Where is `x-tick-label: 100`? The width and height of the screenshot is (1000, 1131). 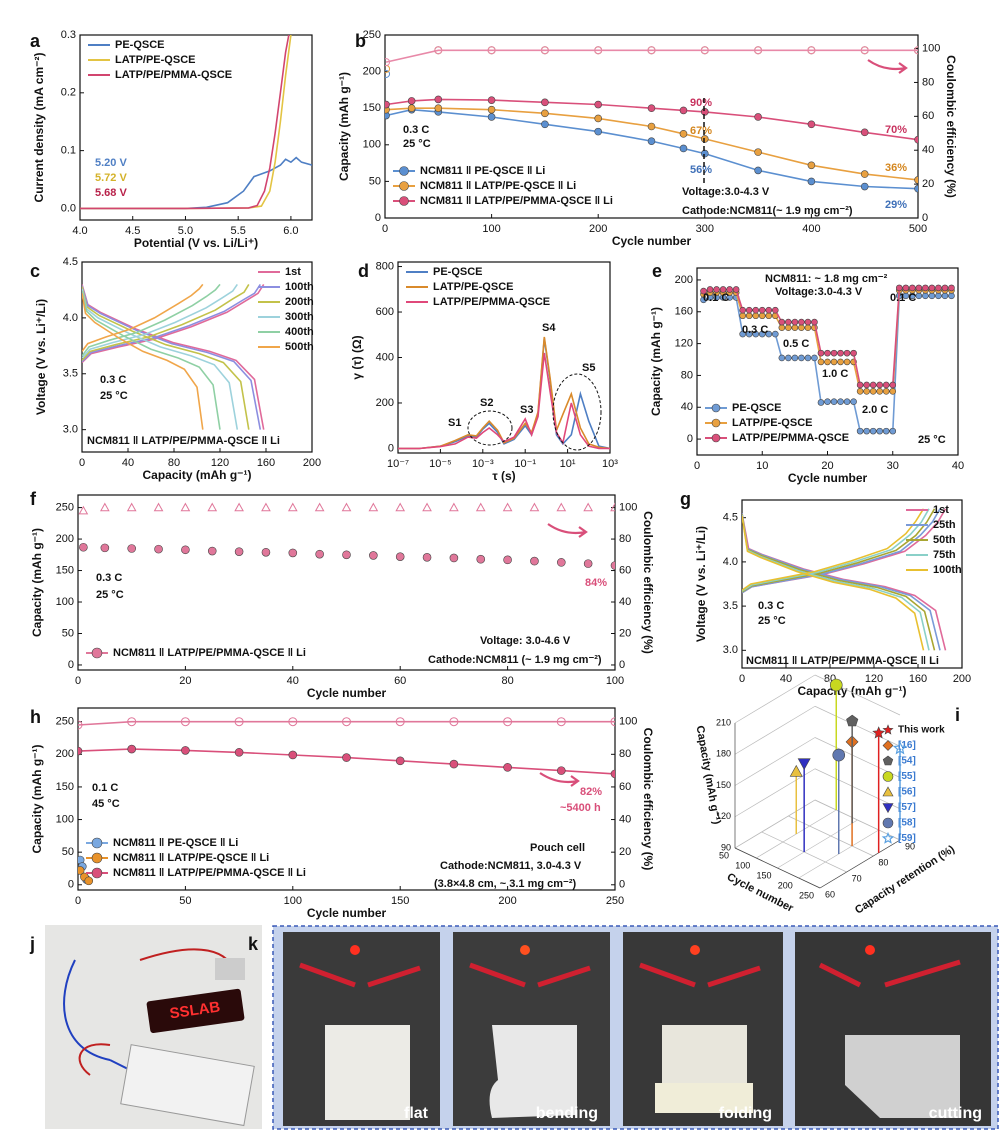 x-tick-label: 100 is located at coordinates (615, 681).